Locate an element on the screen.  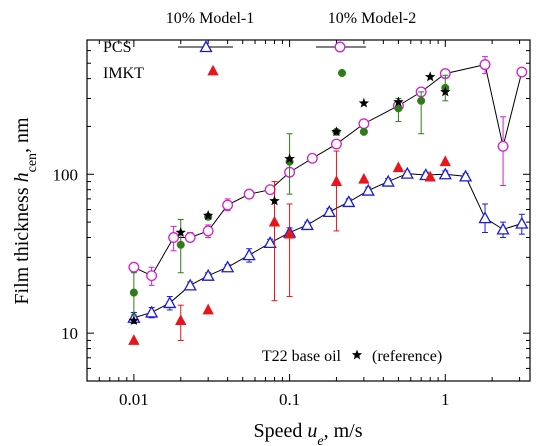
reference-star-marker is located at coordinates (357, 354).